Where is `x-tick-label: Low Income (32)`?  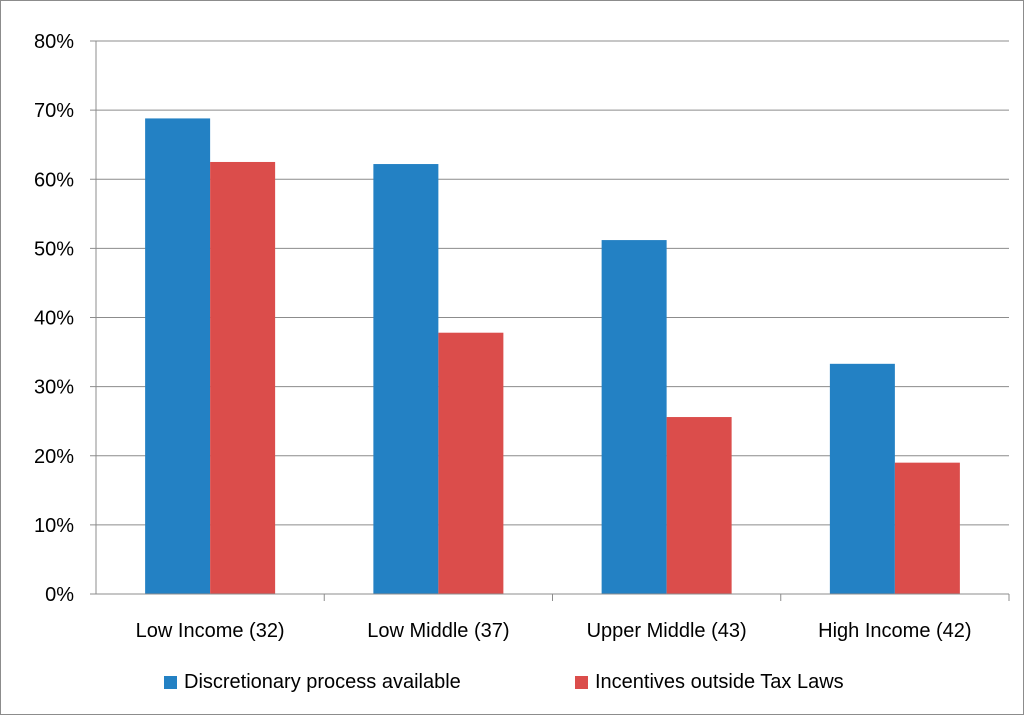 x-tick-label: Low Income (32) is located at coordinates (210, 631).